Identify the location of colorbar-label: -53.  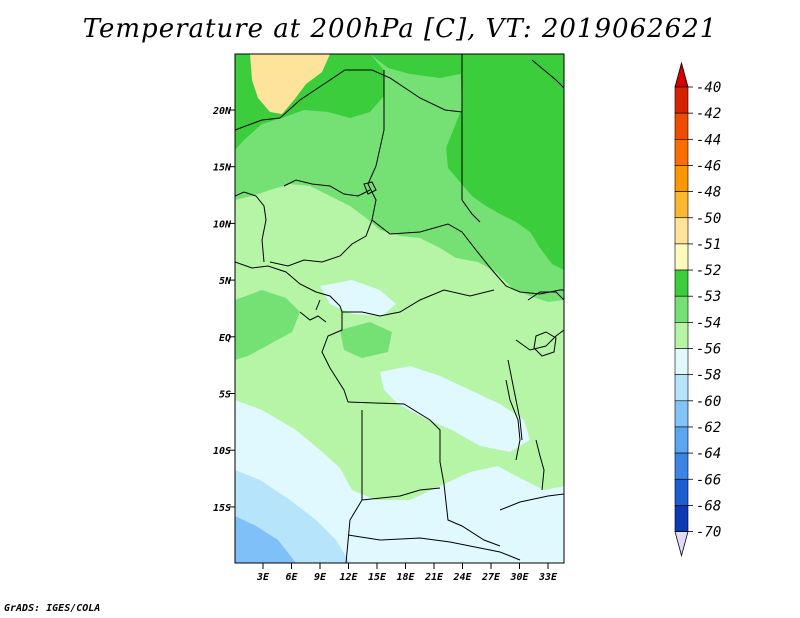
(708, 297).